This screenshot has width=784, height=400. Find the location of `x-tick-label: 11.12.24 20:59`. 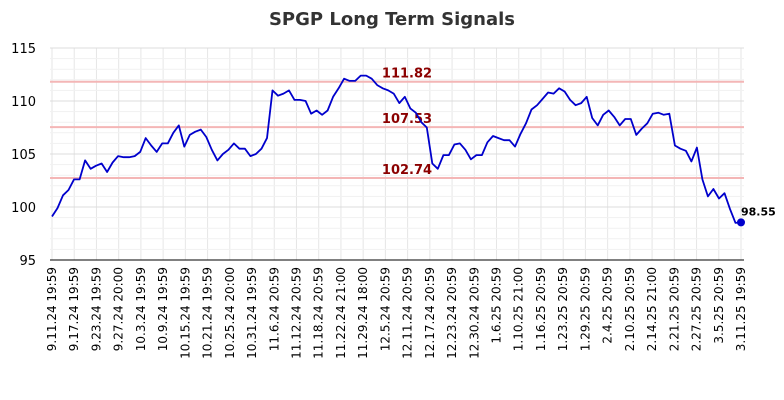

x-tick-label: 11.12.24 20:59 is located at coordinates (296, 313).